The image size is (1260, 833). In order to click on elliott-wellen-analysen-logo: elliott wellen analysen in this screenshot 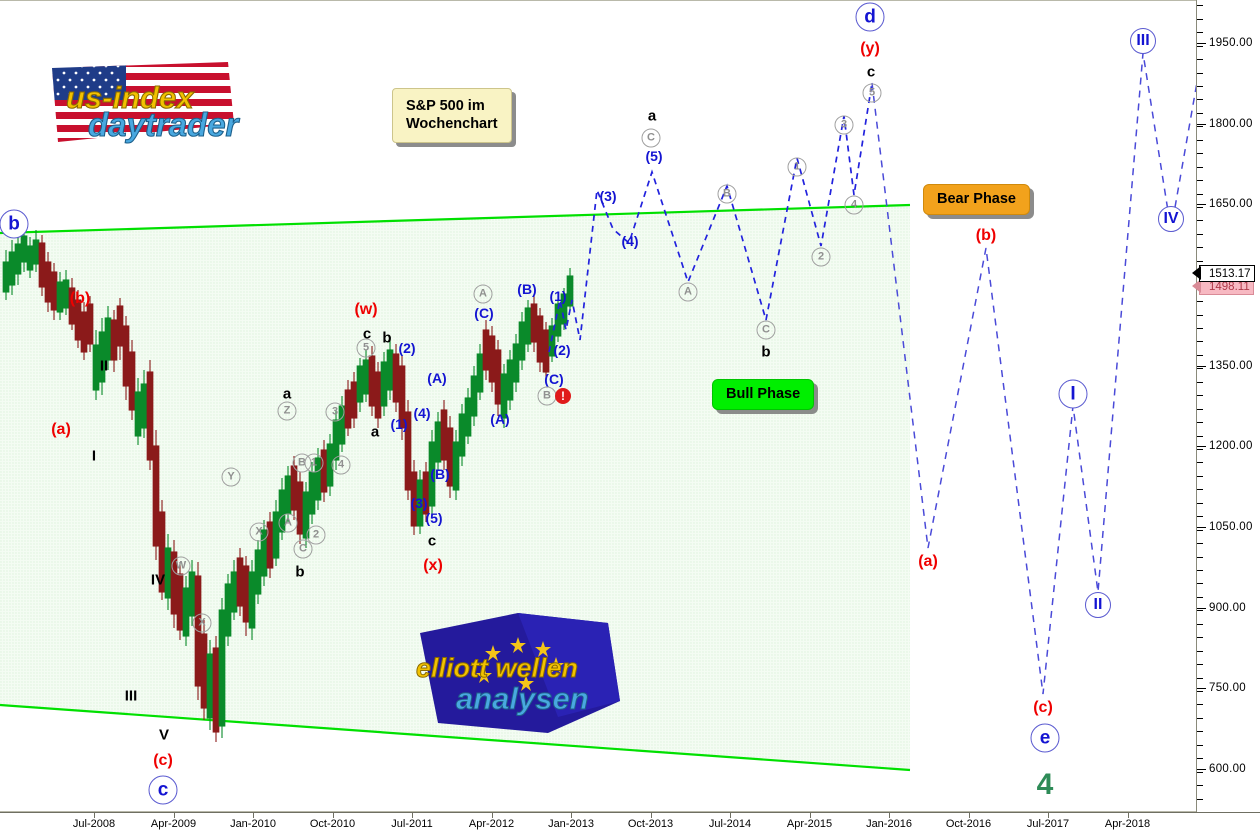, I will do `click(518, 673)`.